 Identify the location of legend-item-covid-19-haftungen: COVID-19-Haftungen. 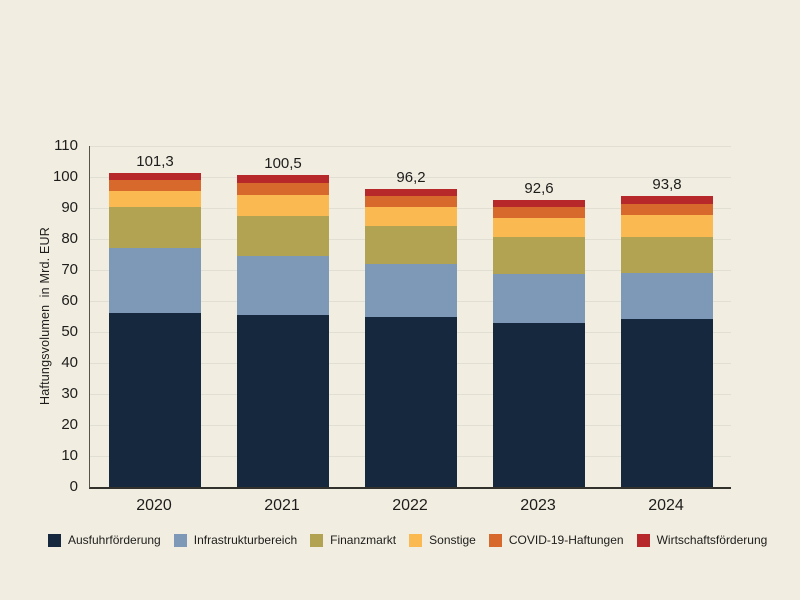
(556, 540).